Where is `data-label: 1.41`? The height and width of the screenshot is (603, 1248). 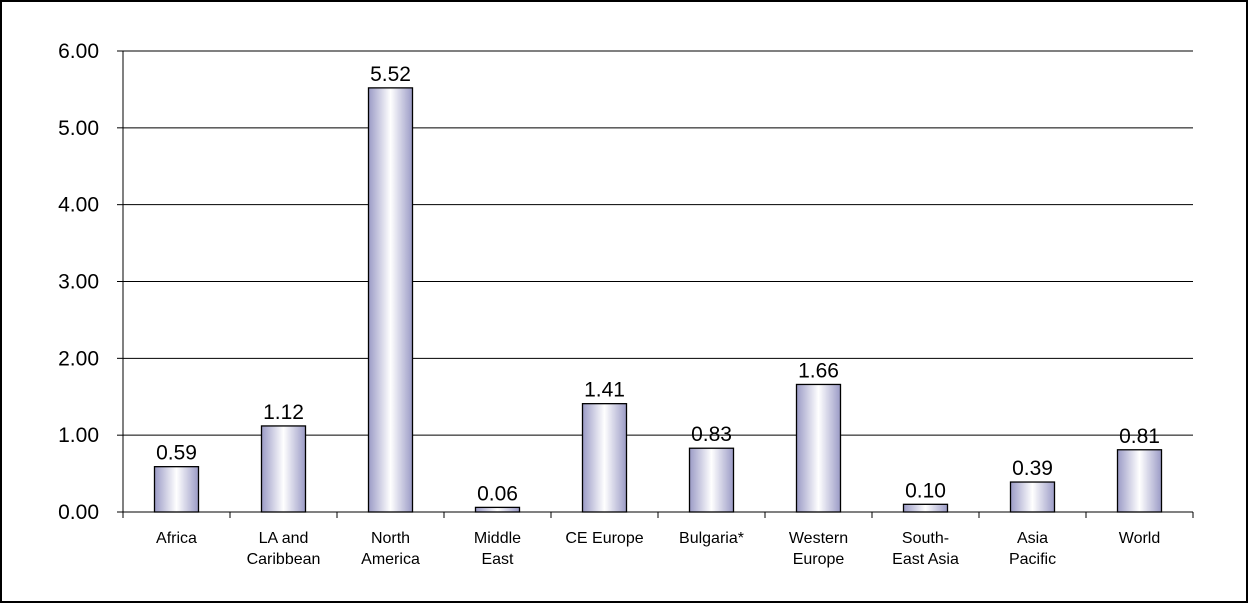 data-label: 1.41 is located at coordinates (604, 390).